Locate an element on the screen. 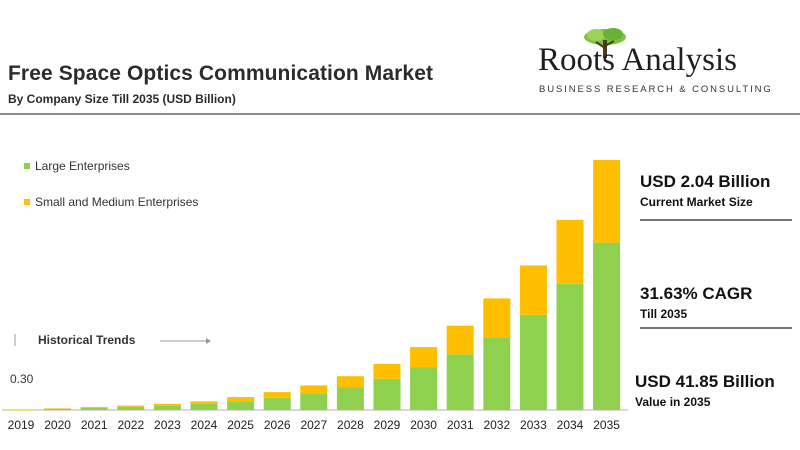 The height and width of the screenshot is (450, 800). logo-name: Roots Analysis is located at coordinates (637, 60).